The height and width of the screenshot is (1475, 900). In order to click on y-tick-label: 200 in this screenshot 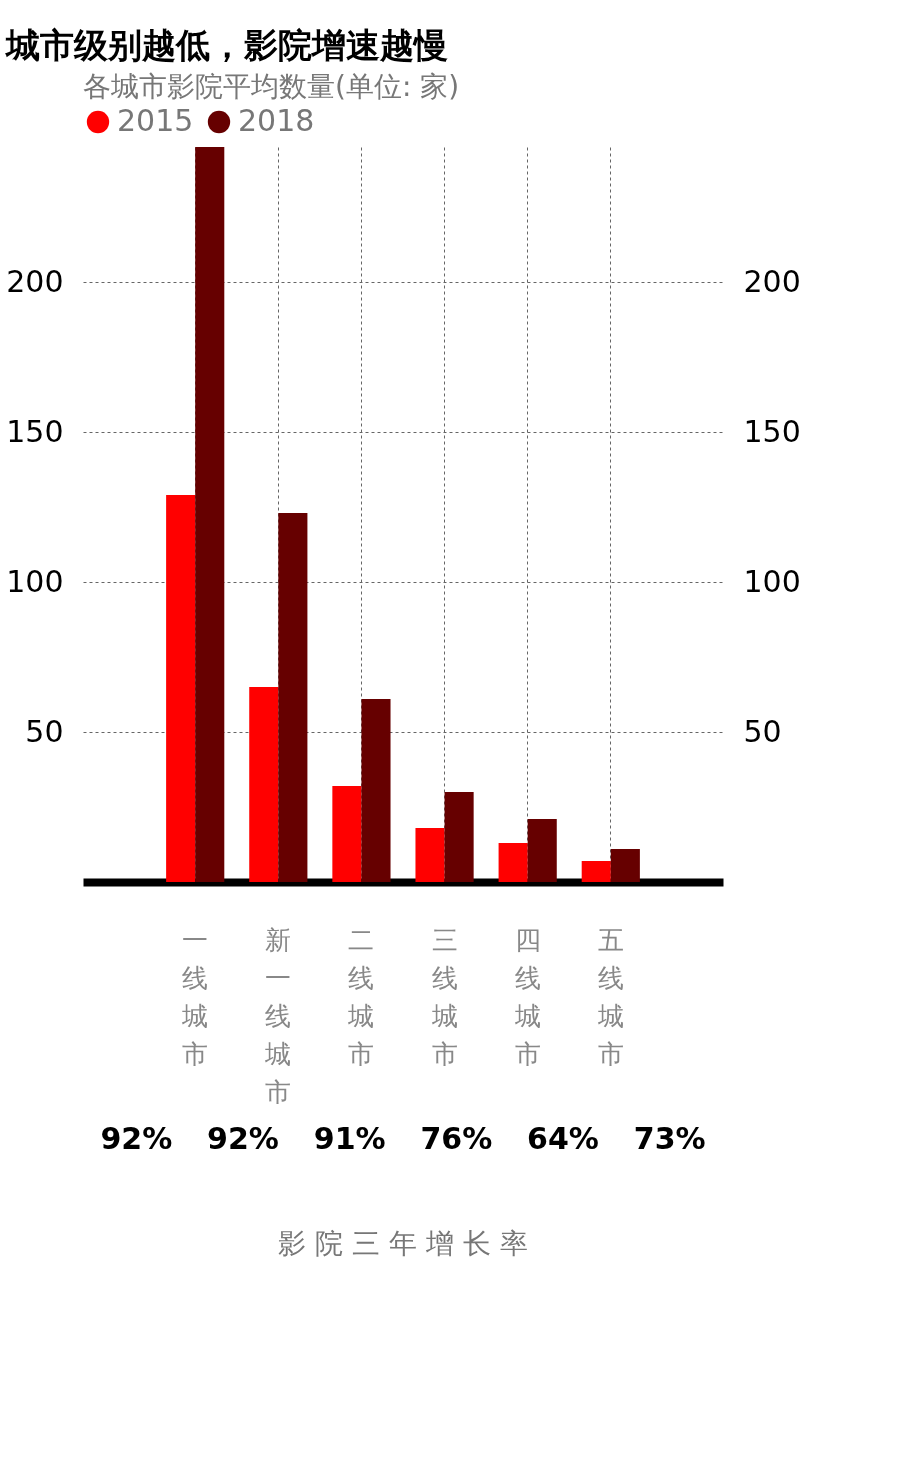, I will do `click(35, 281)`.